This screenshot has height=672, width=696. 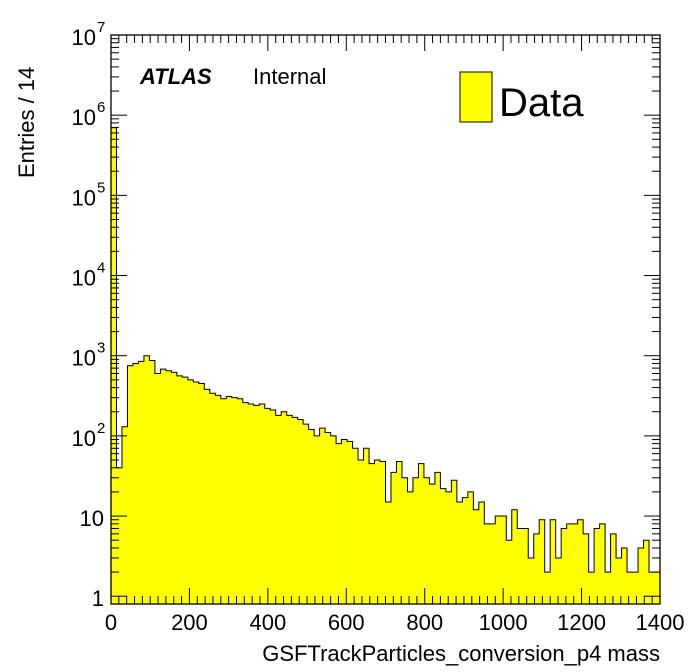 What do you see at coordinates (101, 27) in the screenshot?
I see `y-tick-exponent: 7` at bounding box center [101, 27].